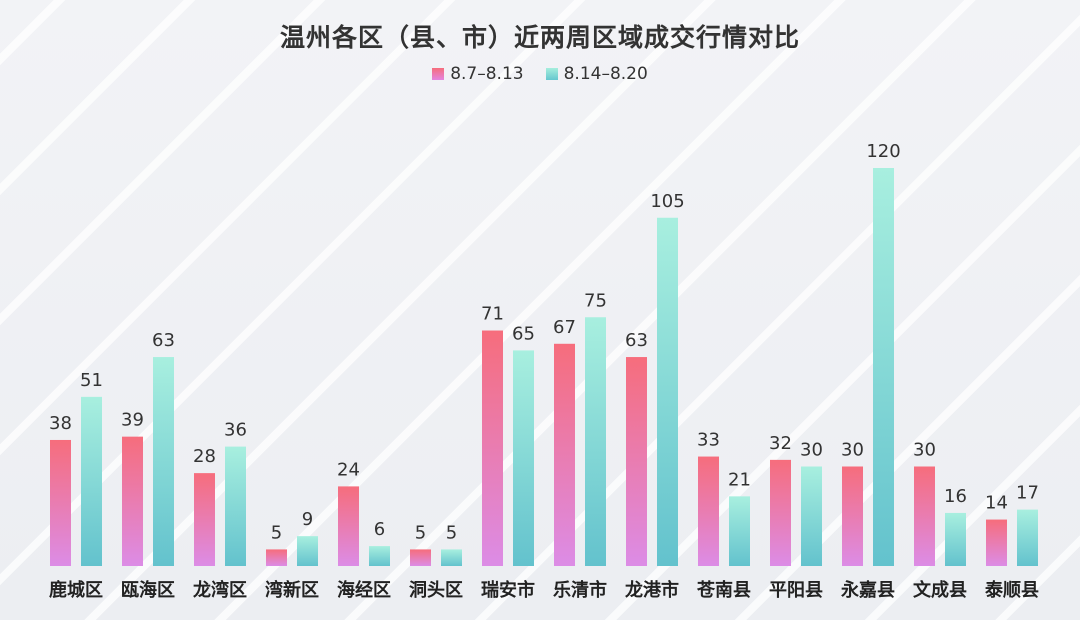 The image size is (1080, 620). What do you see at coordinates (220, 590) in the screenshot?
I see `category-label-3: 龙湾区` at bounding box center [220, 590].